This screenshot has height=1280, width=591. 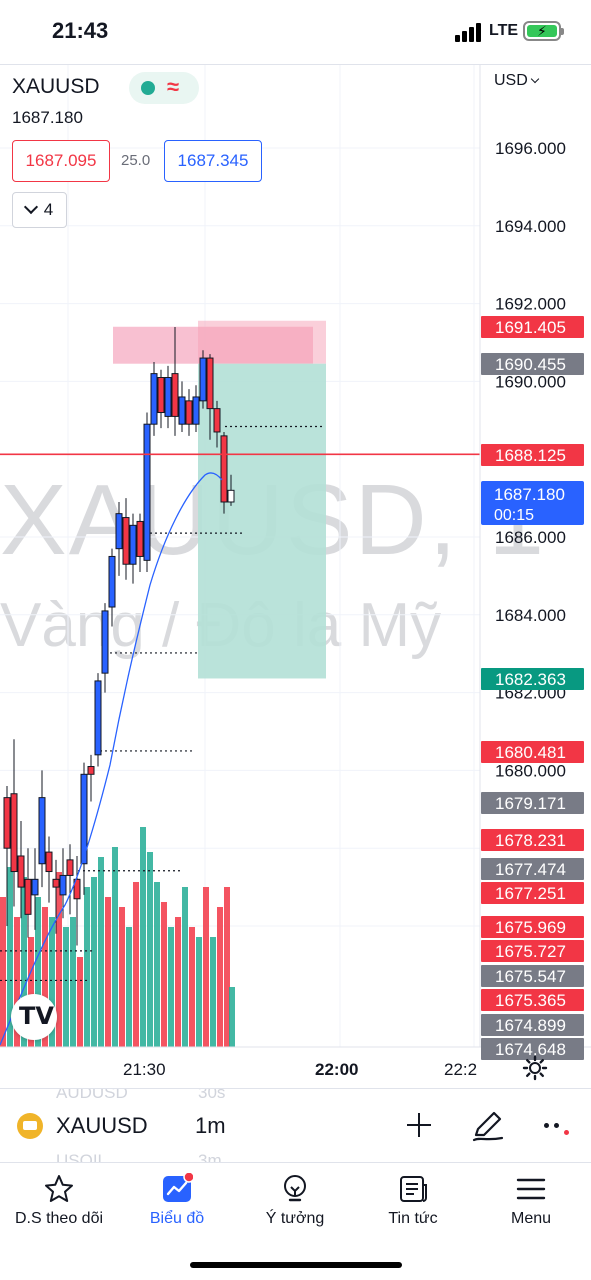 What do you see at coordinates (530, 869) in the screenshot?
I see `price-label-text: 1677.474` at bounding box center [530, 869].